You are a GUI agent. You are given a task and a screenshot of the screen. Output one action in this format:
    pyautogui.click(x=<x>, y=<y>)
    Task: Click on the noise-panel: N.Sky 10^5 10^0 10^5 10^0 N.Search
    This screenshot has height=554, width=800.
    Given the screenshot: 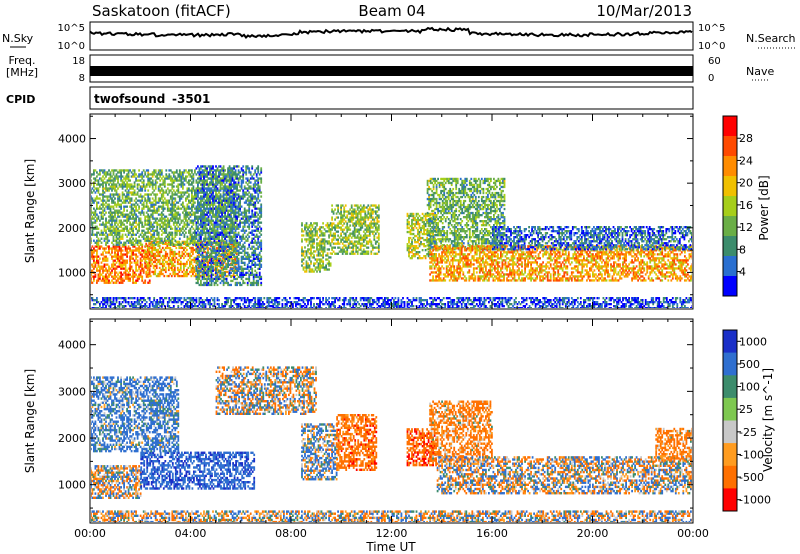 What is the action you would take?
    pyautogui.click(x=399, y=36)
    